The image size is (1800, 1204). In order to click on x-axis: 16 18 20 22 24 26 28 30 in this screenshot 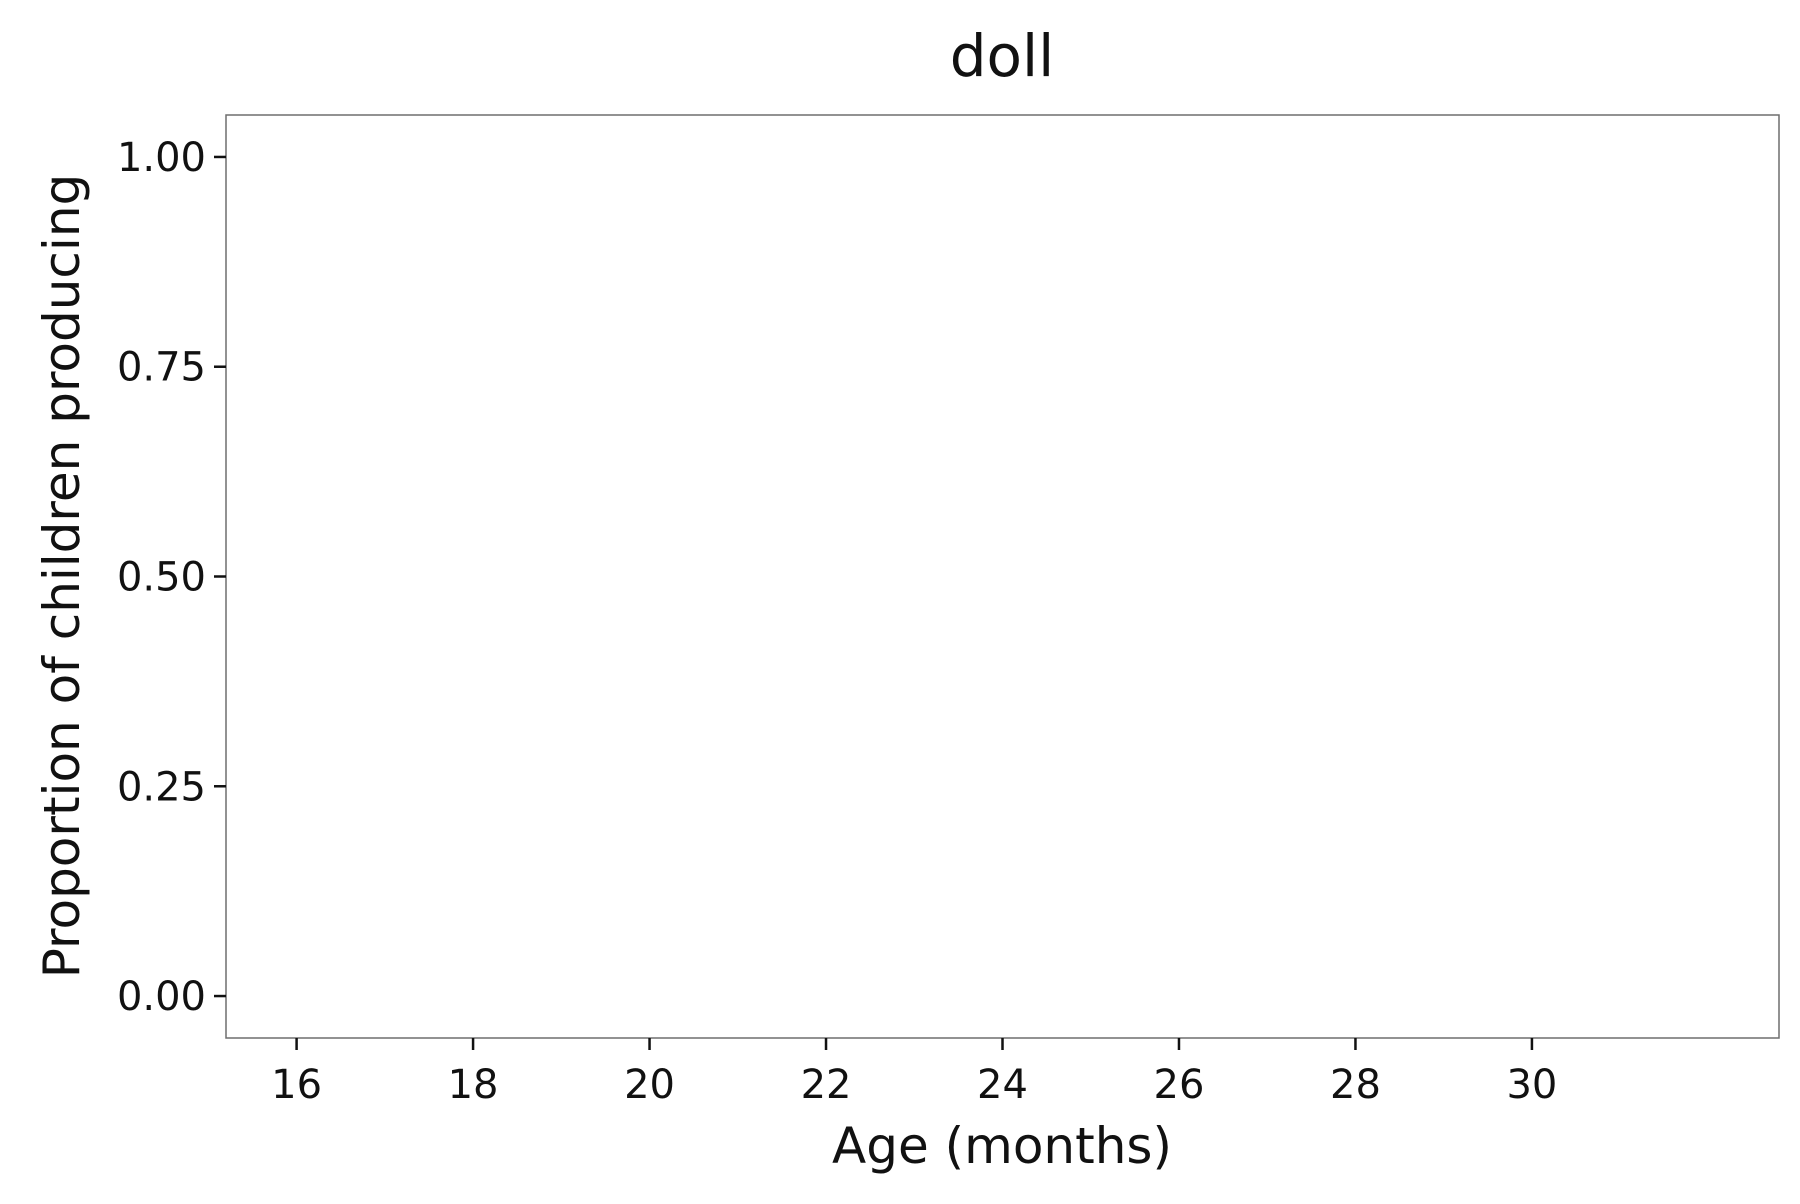, I will do `click(914, 1073)`.